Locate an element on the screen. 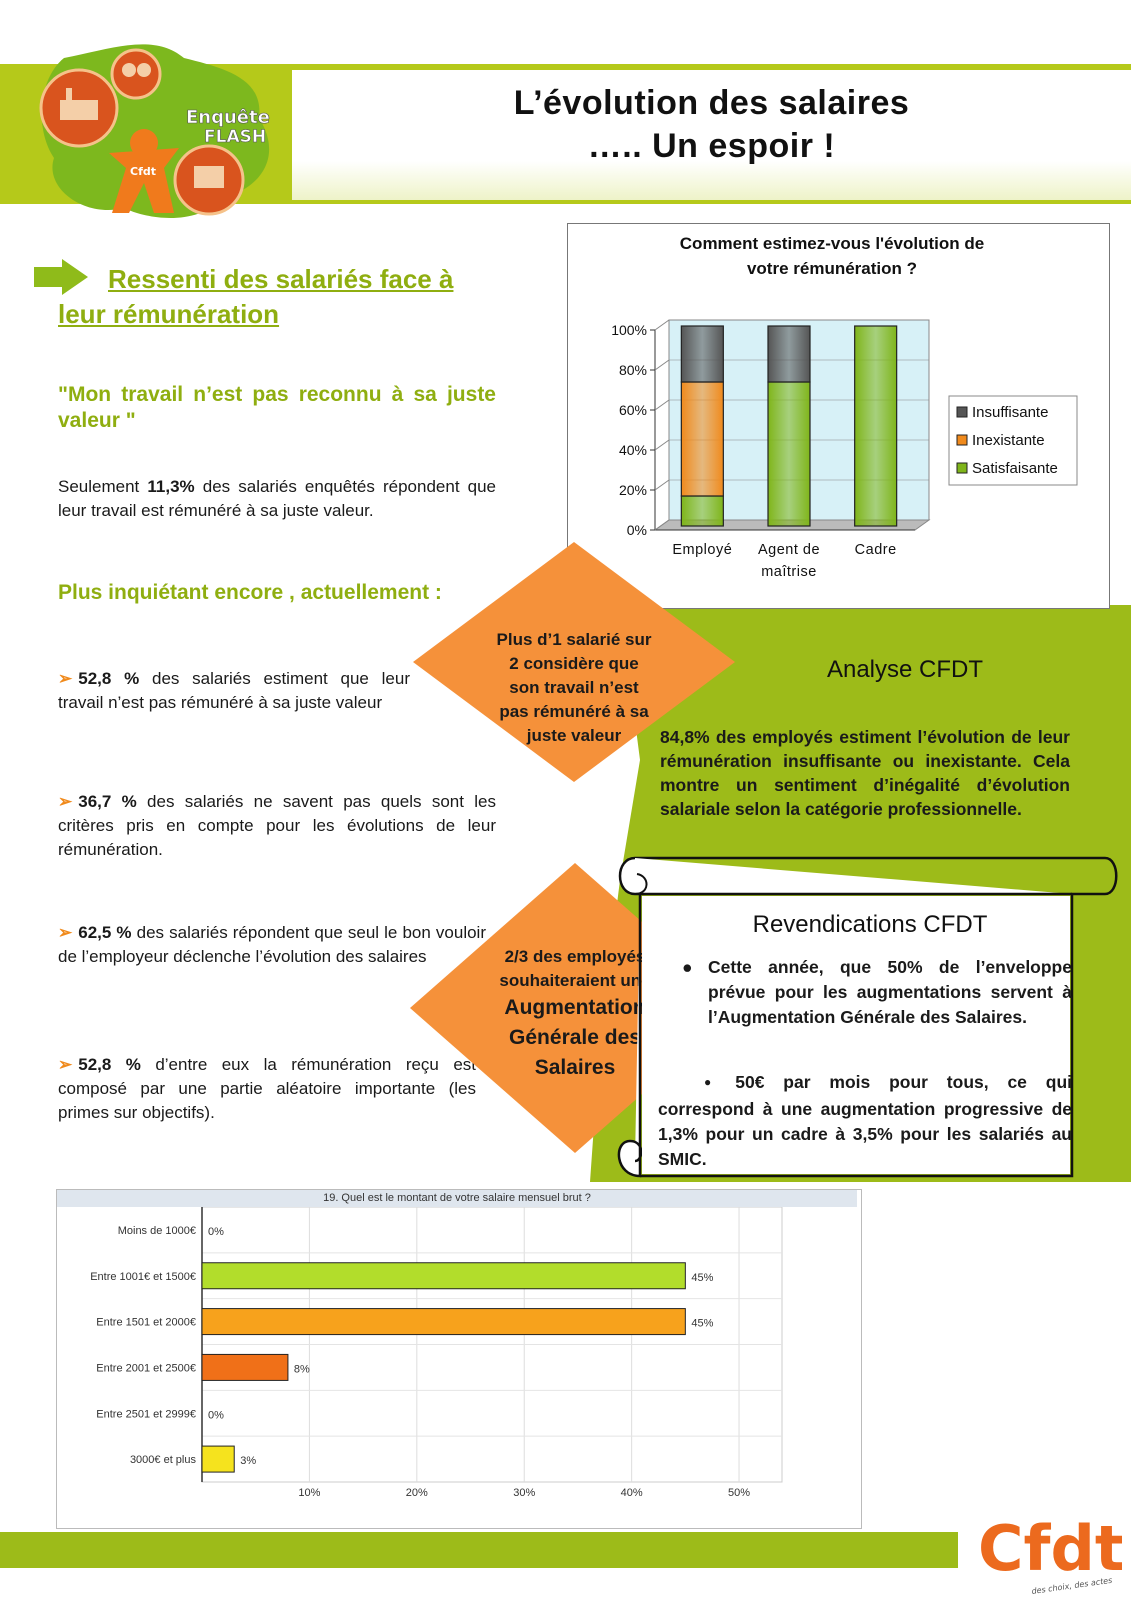 Image resolution: width=1131 pixels, height=1600 pixels. chart-legend is located at coordinates (1013, 440).